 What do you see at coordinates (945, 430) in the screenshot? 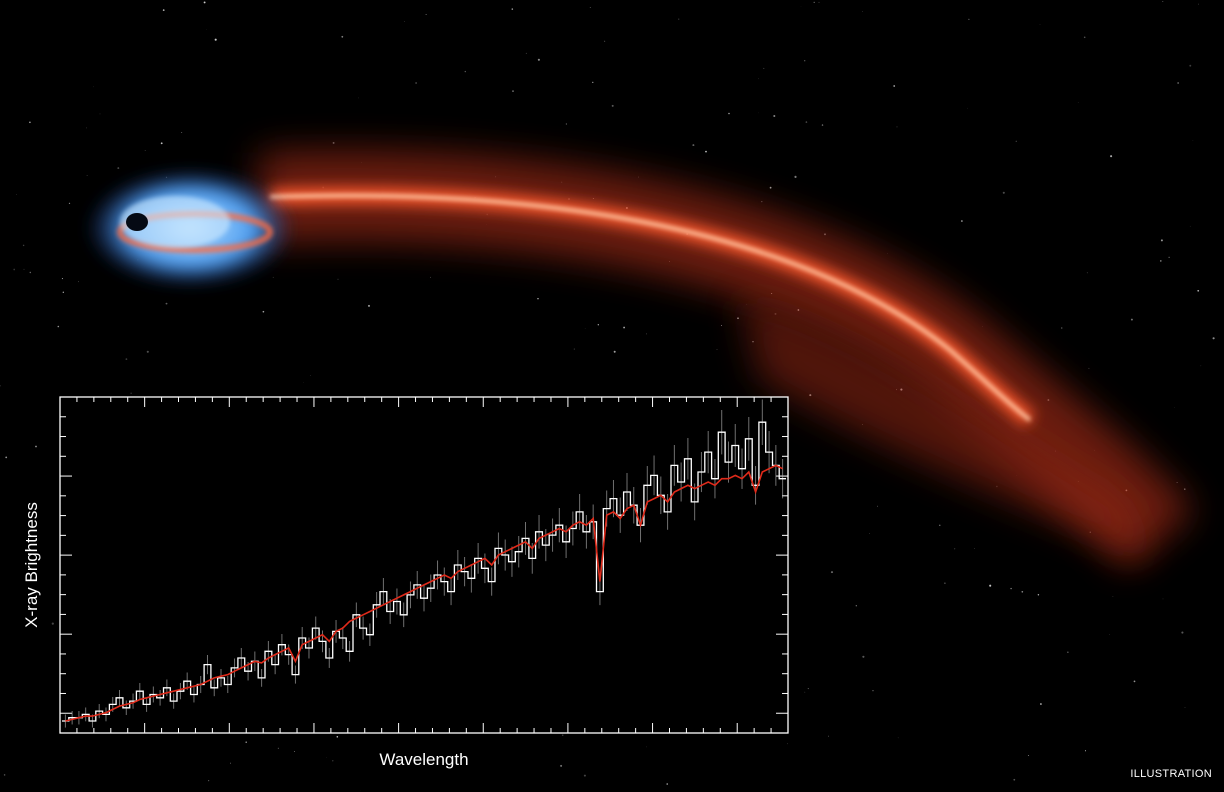
I see `tidal-tail-halo` at bounding box center [945, 430].